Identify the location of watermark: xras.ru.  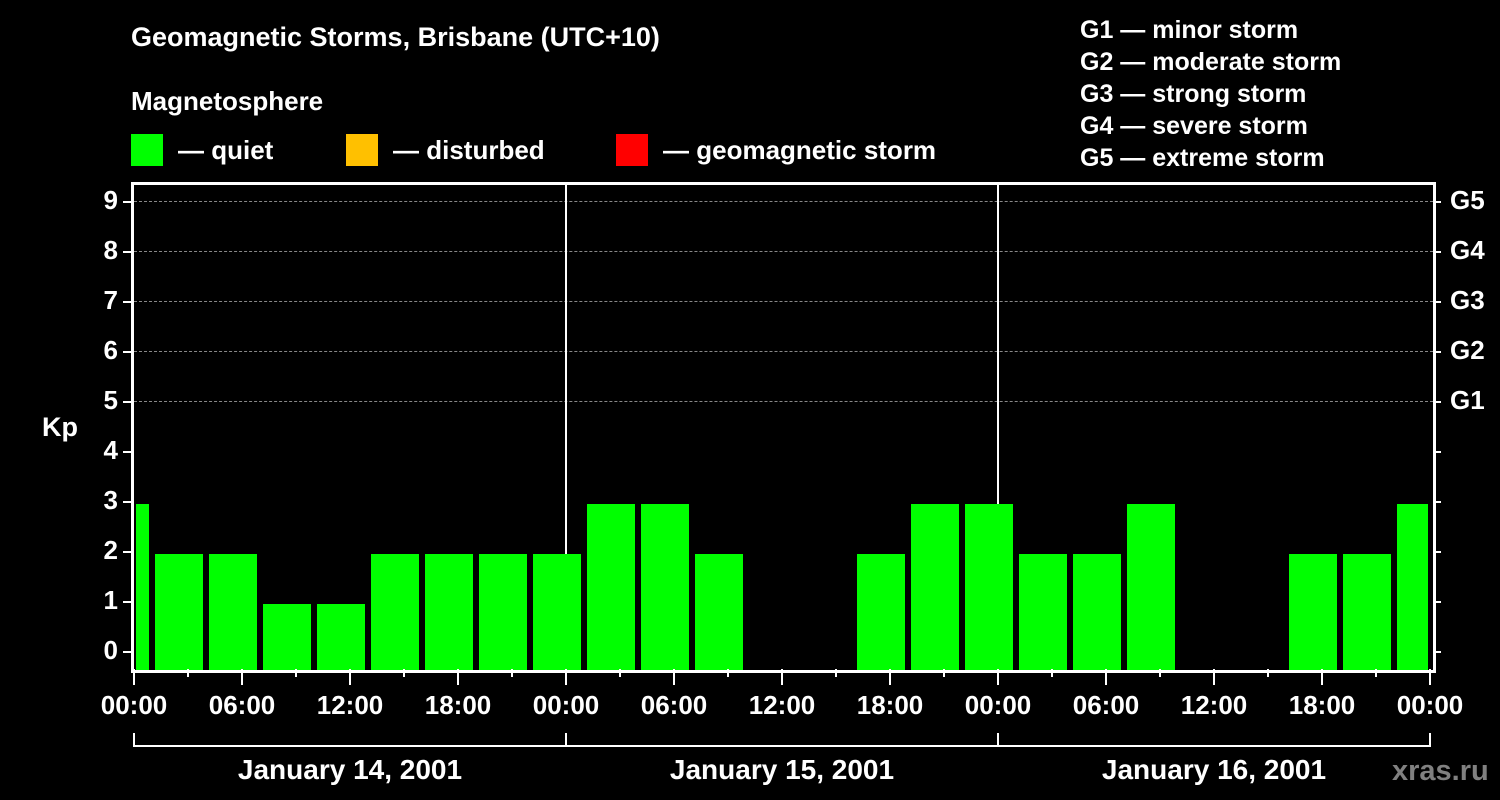
(1440, 771).